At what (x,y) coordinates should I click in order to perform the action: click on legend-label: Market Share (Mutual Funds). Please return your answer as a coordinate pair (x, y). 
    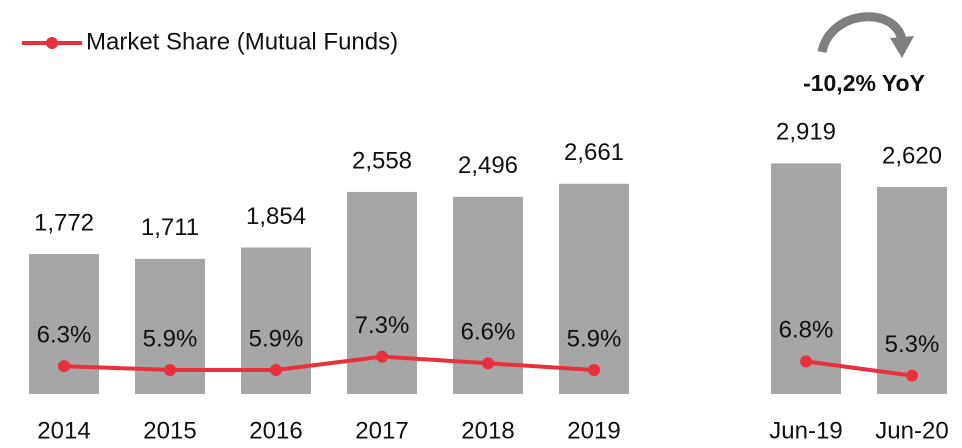
    Looking at the image, I should click on (242, 41).